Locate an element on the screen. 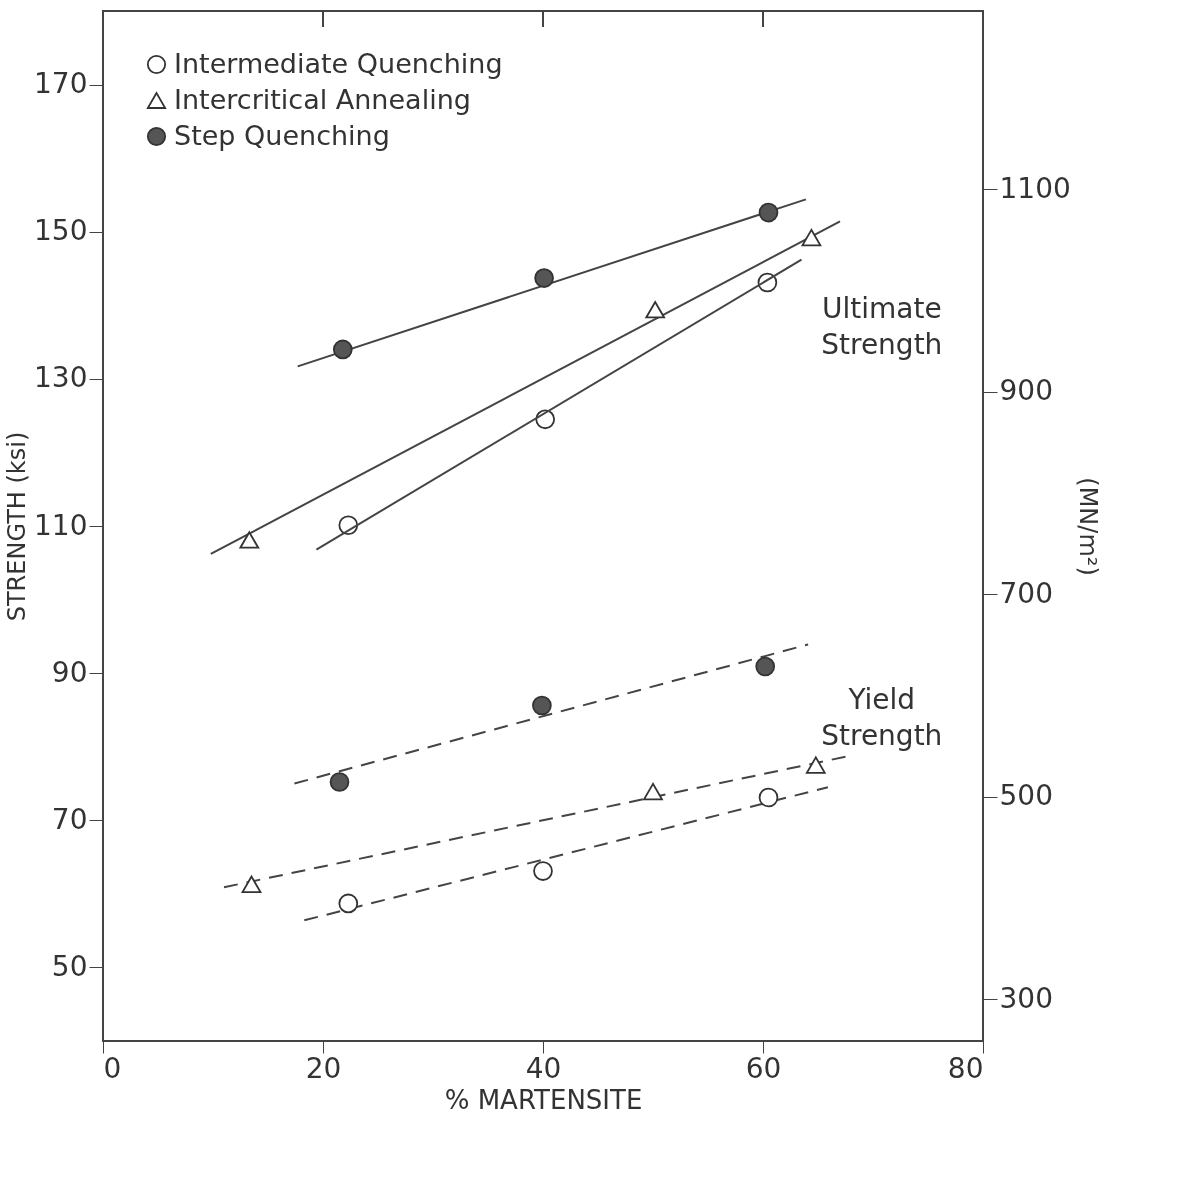 The image size is (1180, 1184). y-tick-label: 90 is located at coordinates (69, 672).